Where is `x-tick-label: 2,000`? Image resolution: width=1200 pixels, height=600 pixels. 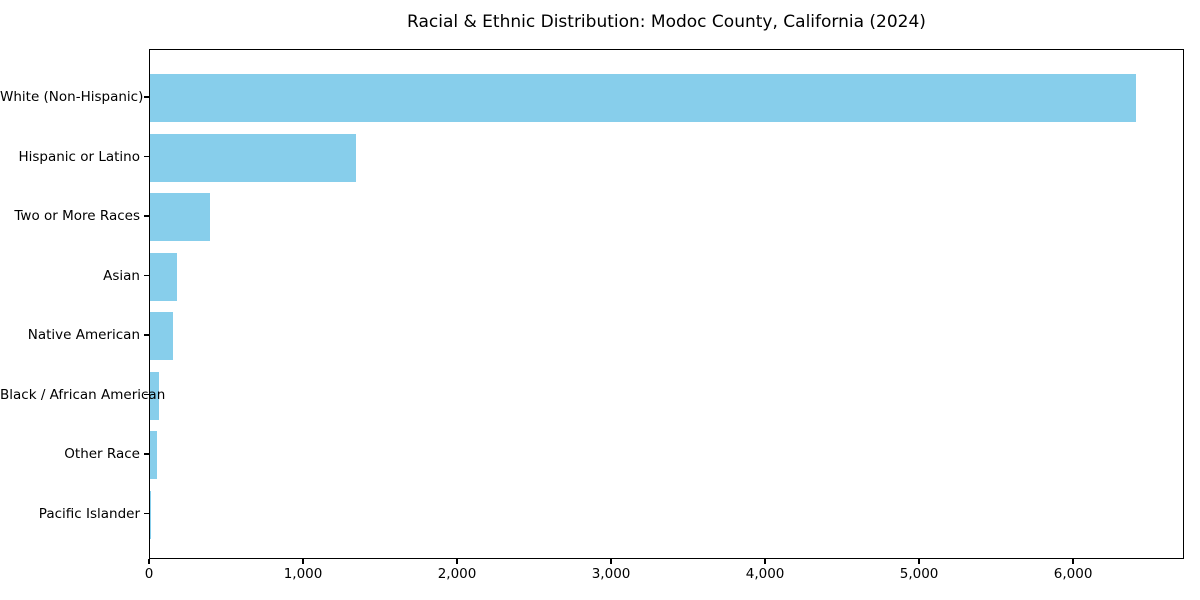 x-tick-label: 2,000 is located at coordinates (457, 574).